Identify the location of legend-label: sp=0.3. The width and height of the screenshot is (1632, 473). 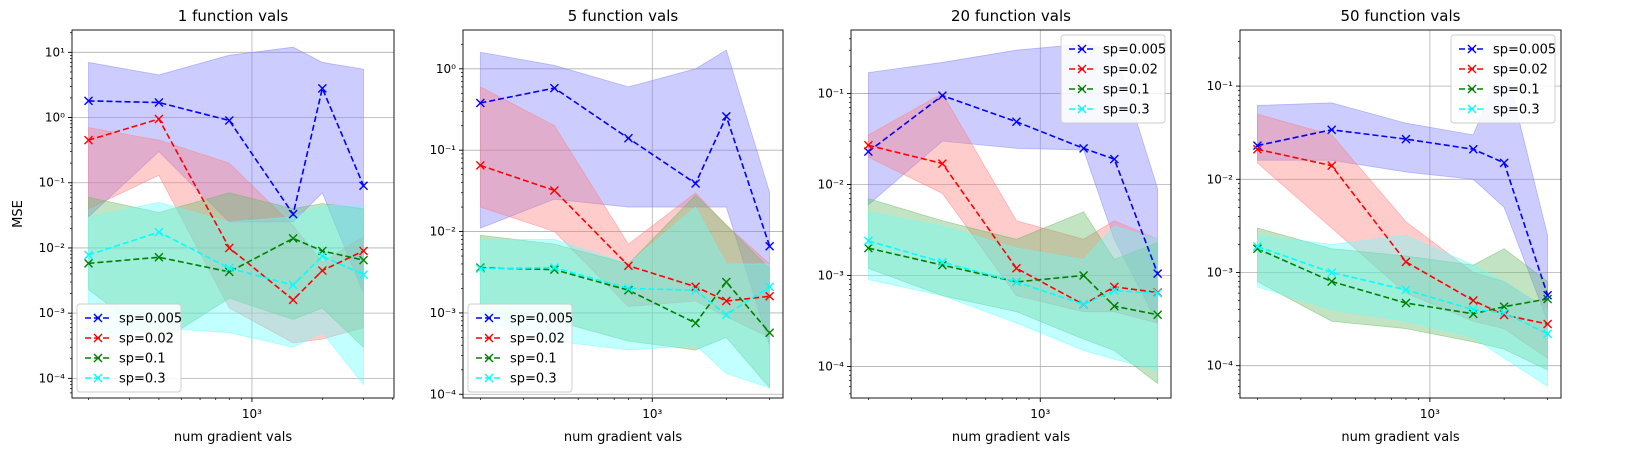
(533, 379).